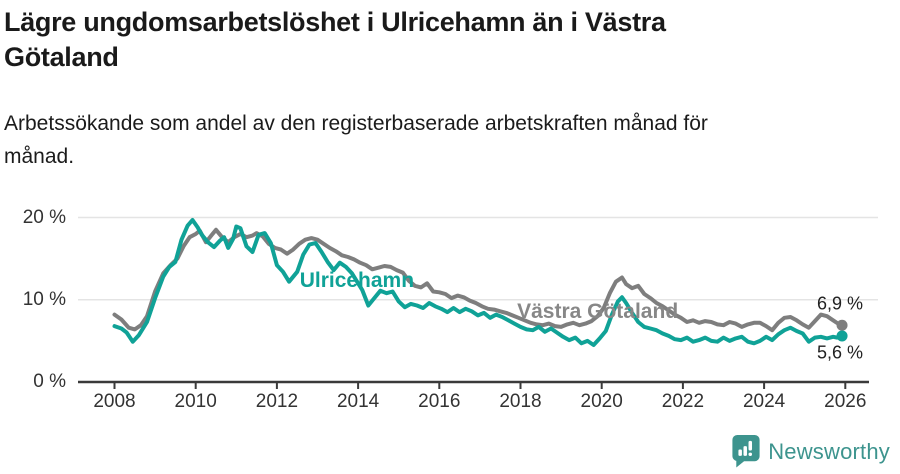 The width and height of the screenshot is (900, 474). What do you see at coordinates (357, 280) in the screenshot?
I see `series-name-label: Ulricehamn` at bounding box center [357, 280].